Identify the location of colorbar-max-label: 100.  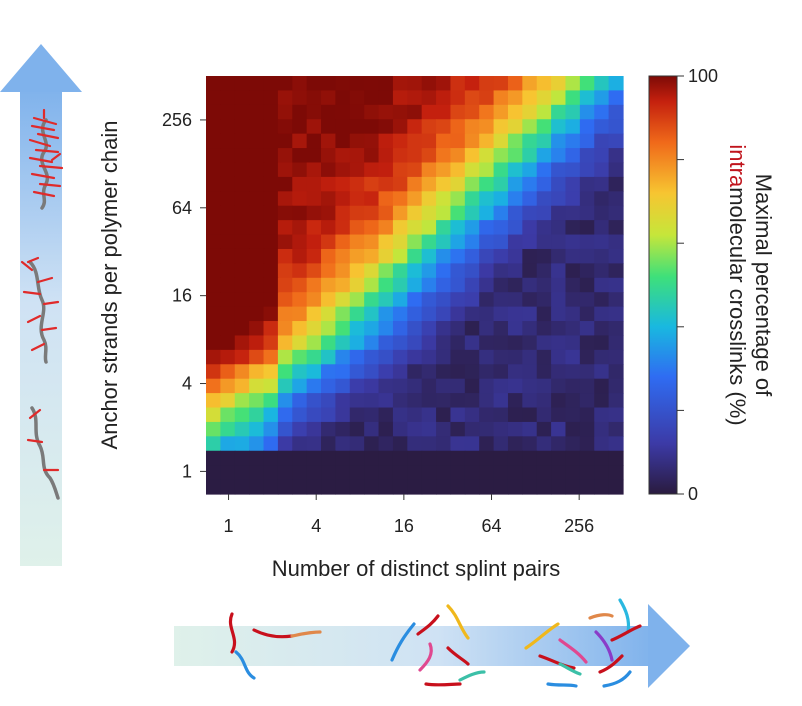
(703, 76).